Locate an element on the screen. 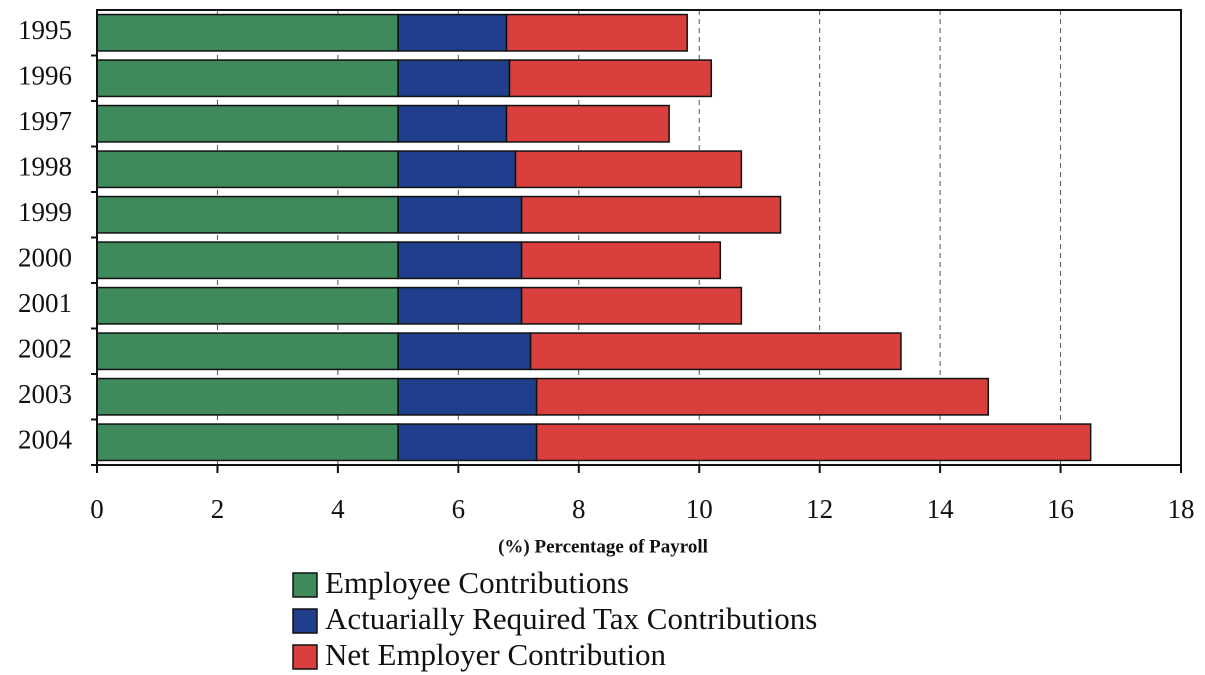 This screenshot has width=1205, height=675. y-tick-label: 2000 is located at coordinates (45, 257).